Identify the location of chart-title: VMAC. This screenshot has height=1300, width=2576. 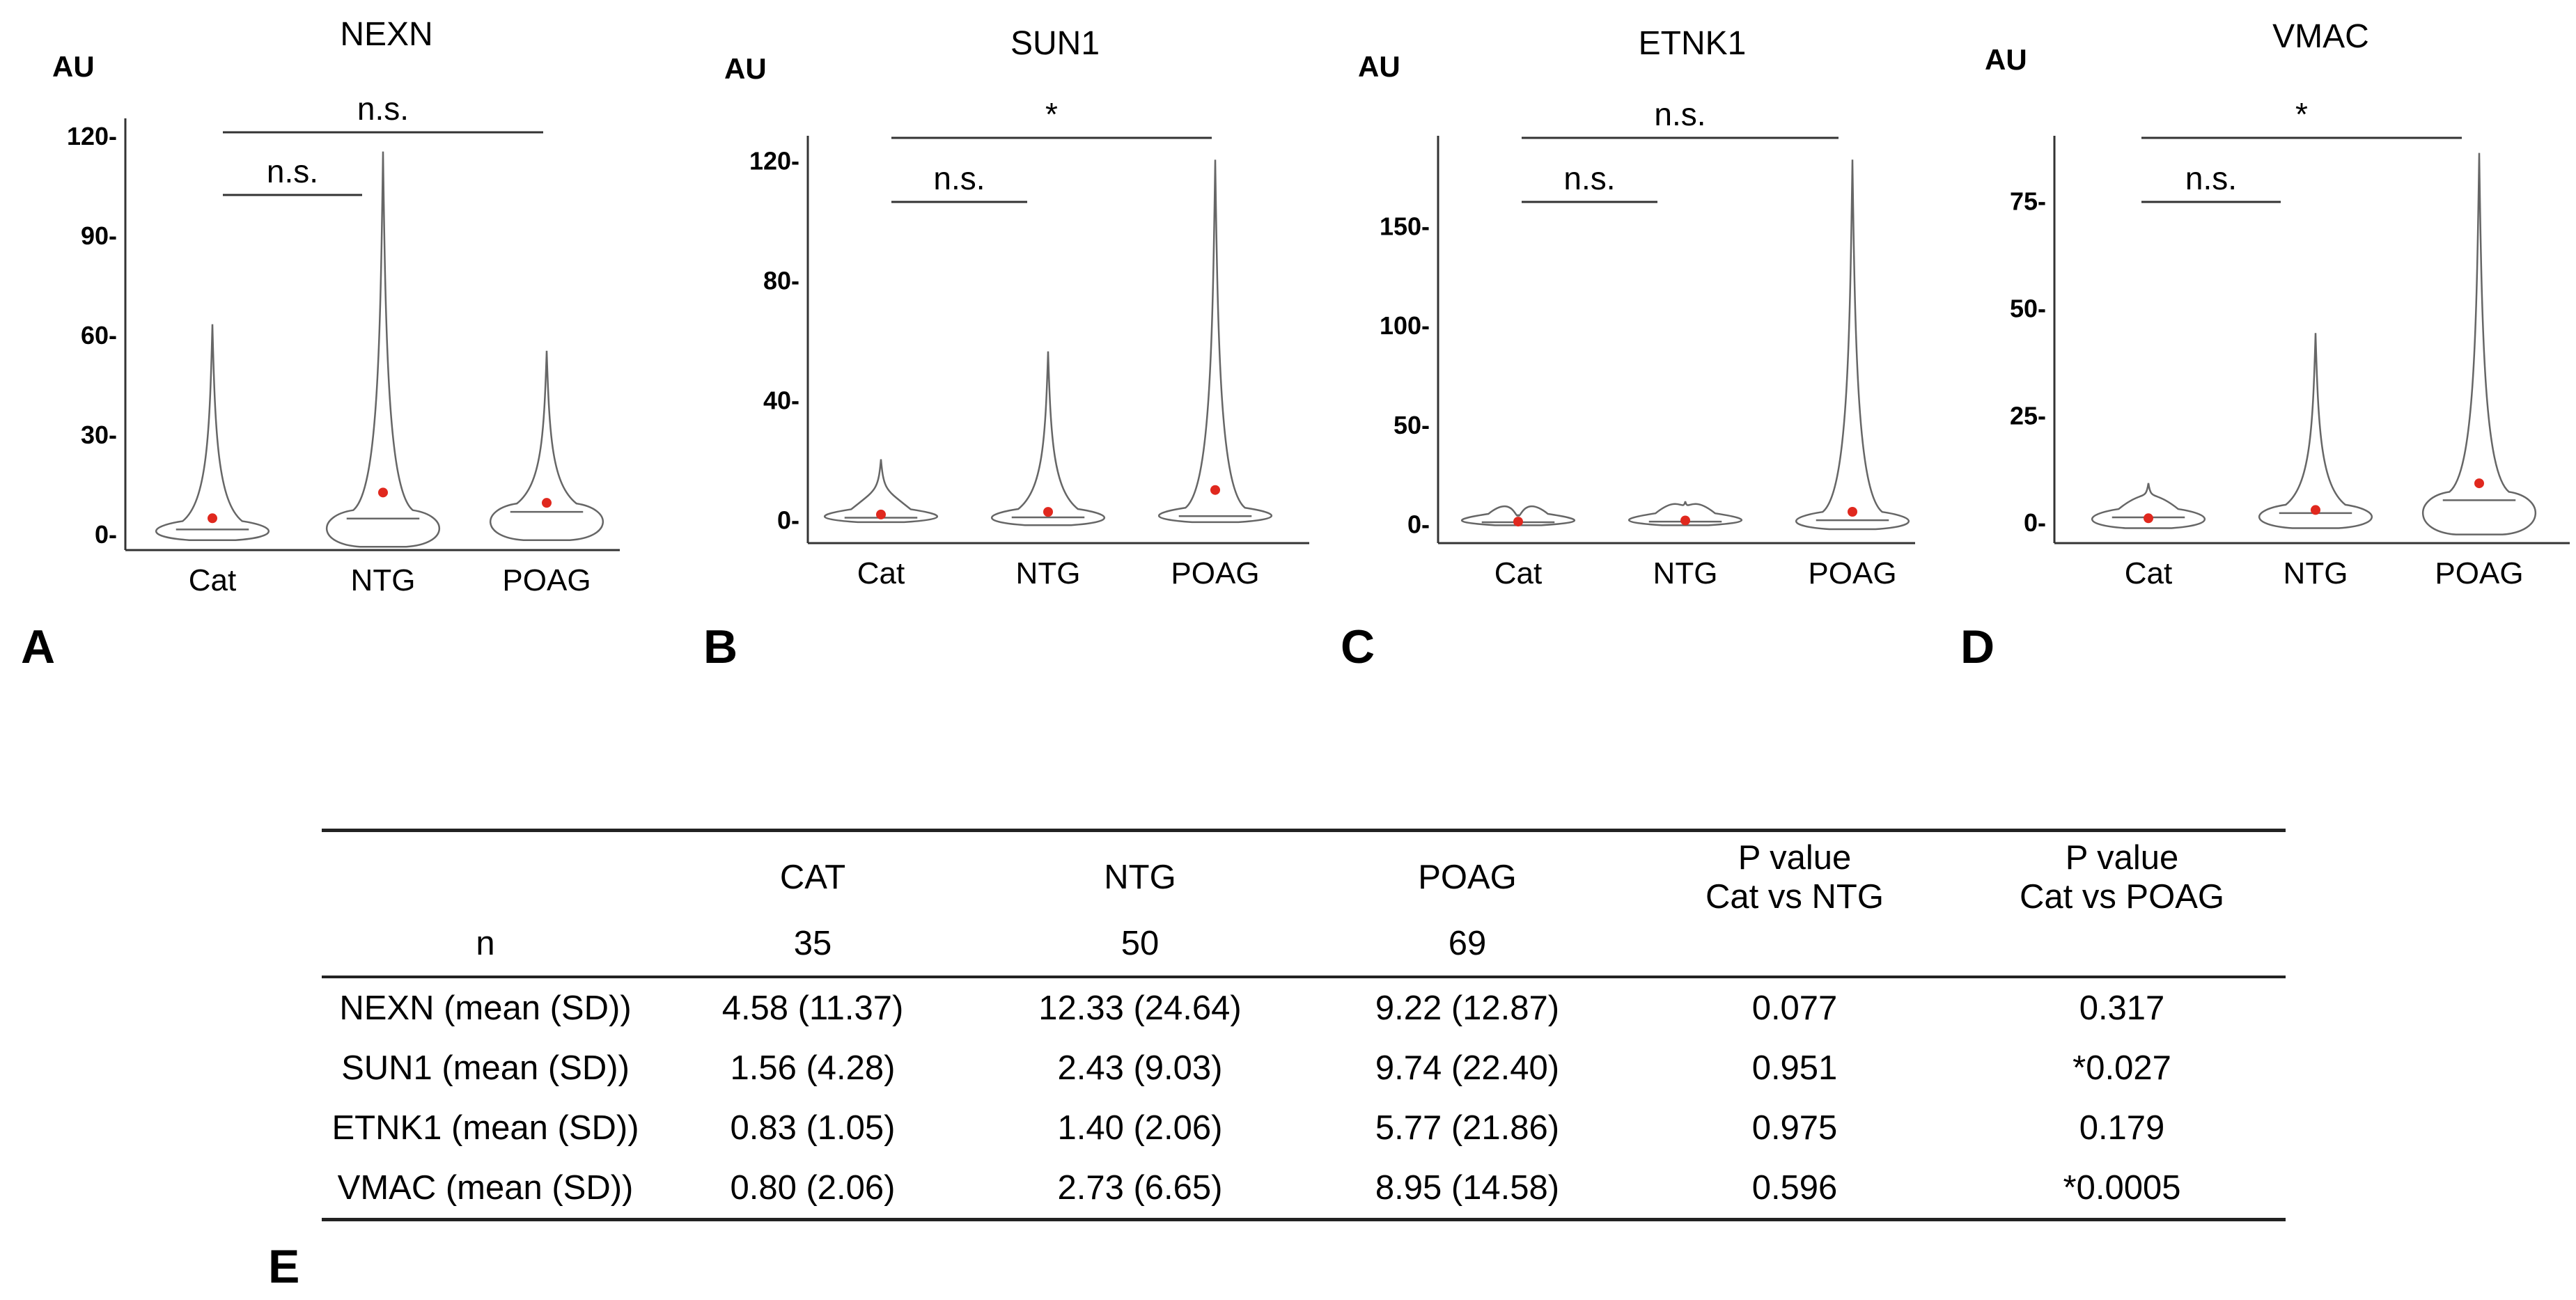
(2320, 36).